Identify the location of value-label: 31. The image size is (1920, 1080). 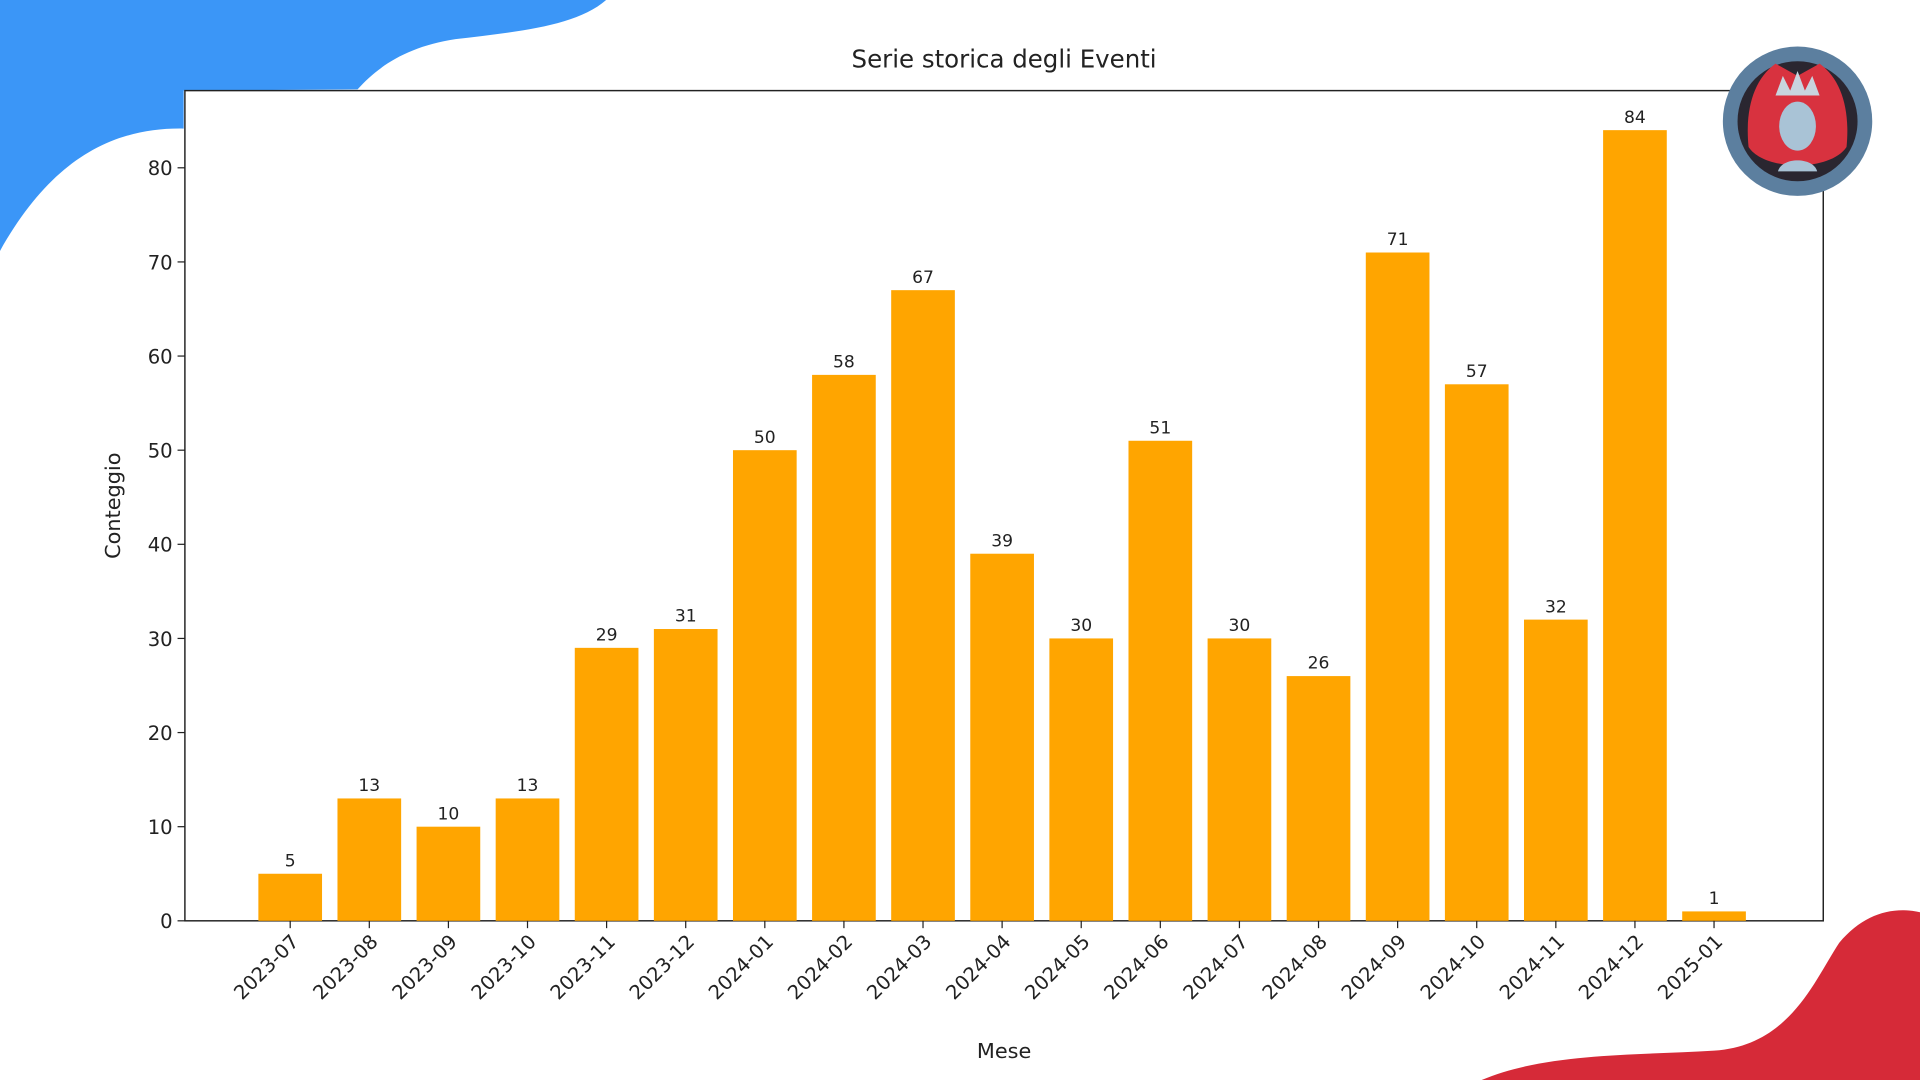
(686, 617).